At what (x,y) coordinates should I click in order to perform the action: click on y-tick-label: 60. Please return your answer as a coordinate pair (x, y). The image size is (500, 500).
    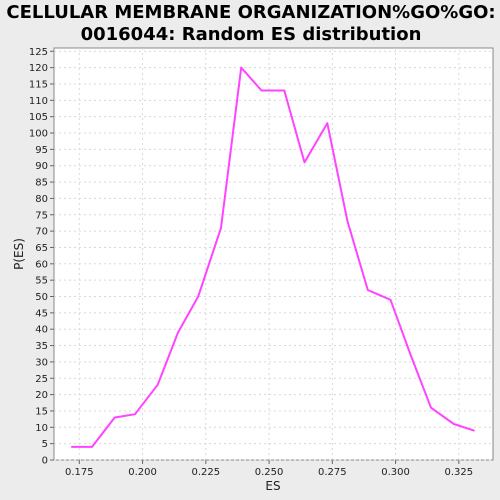
    Looking at the image, I should click on (41, 264).